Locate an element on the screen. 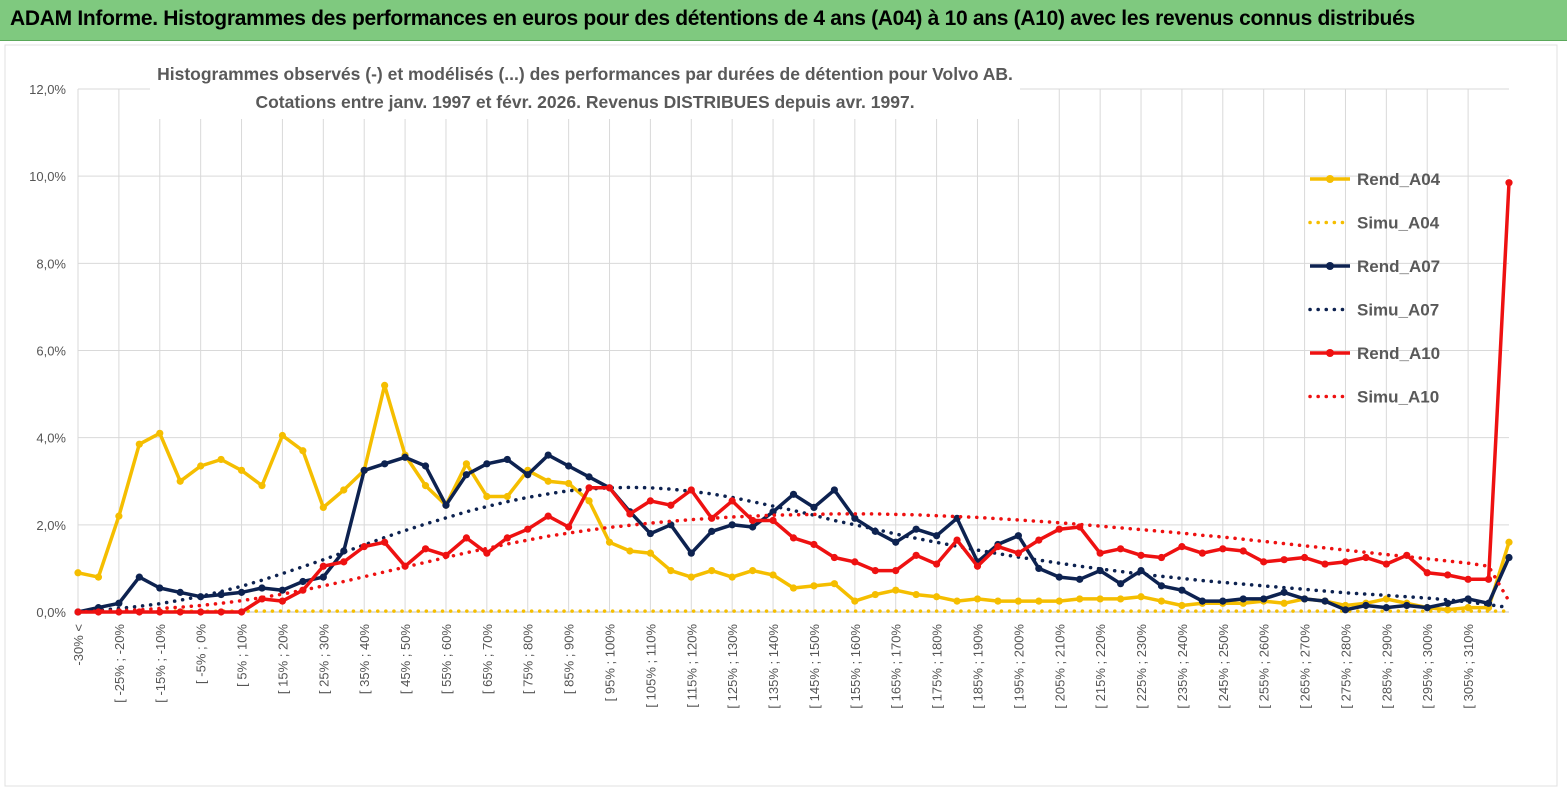 This screenshot has height=796, width=1567. legend-label: Simu_A10 is located at coordinates (1398, 397).